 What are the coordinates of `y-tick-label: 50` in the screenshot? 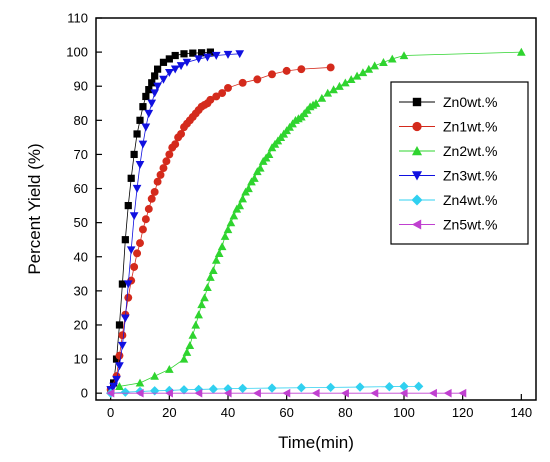 It's located at (81, 222).